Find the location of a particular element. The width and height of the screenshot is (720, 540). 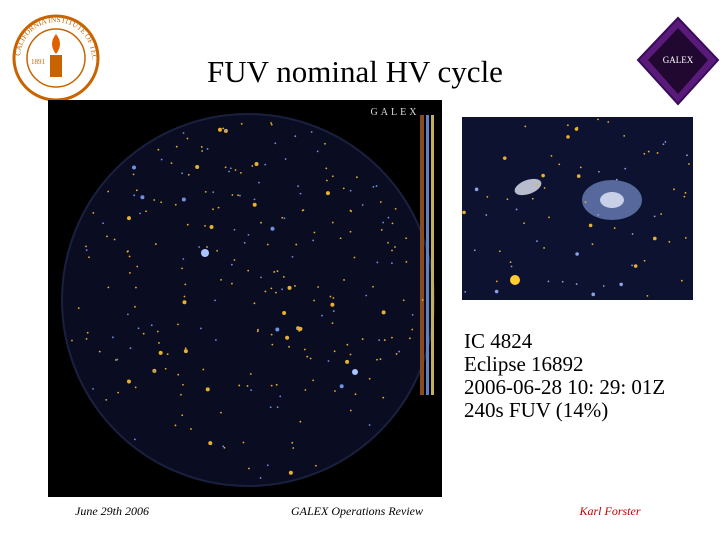

galex-logo-text: GALEX is located at coordinates (678, 60).